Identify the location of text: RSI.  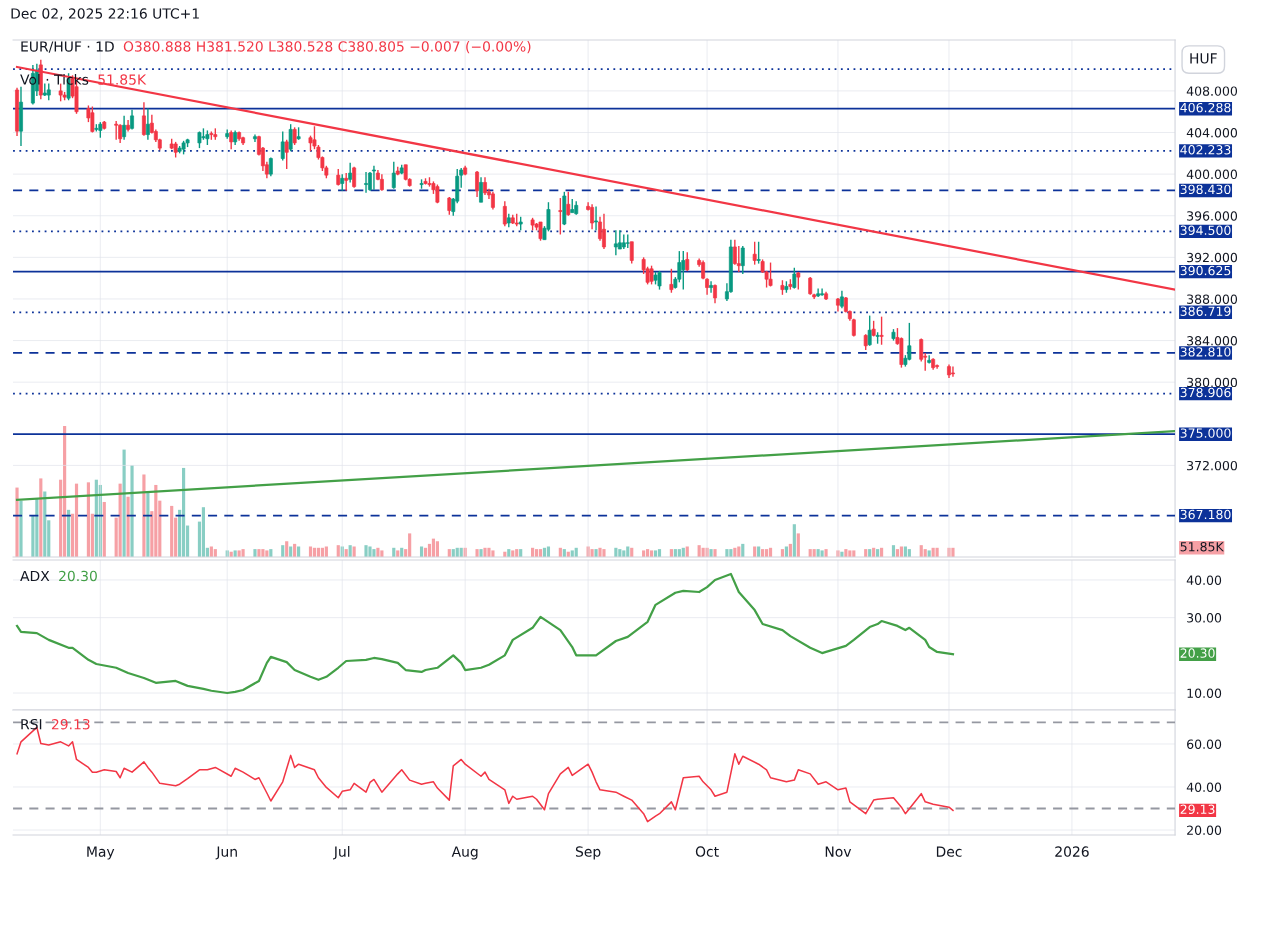
(31, 724).